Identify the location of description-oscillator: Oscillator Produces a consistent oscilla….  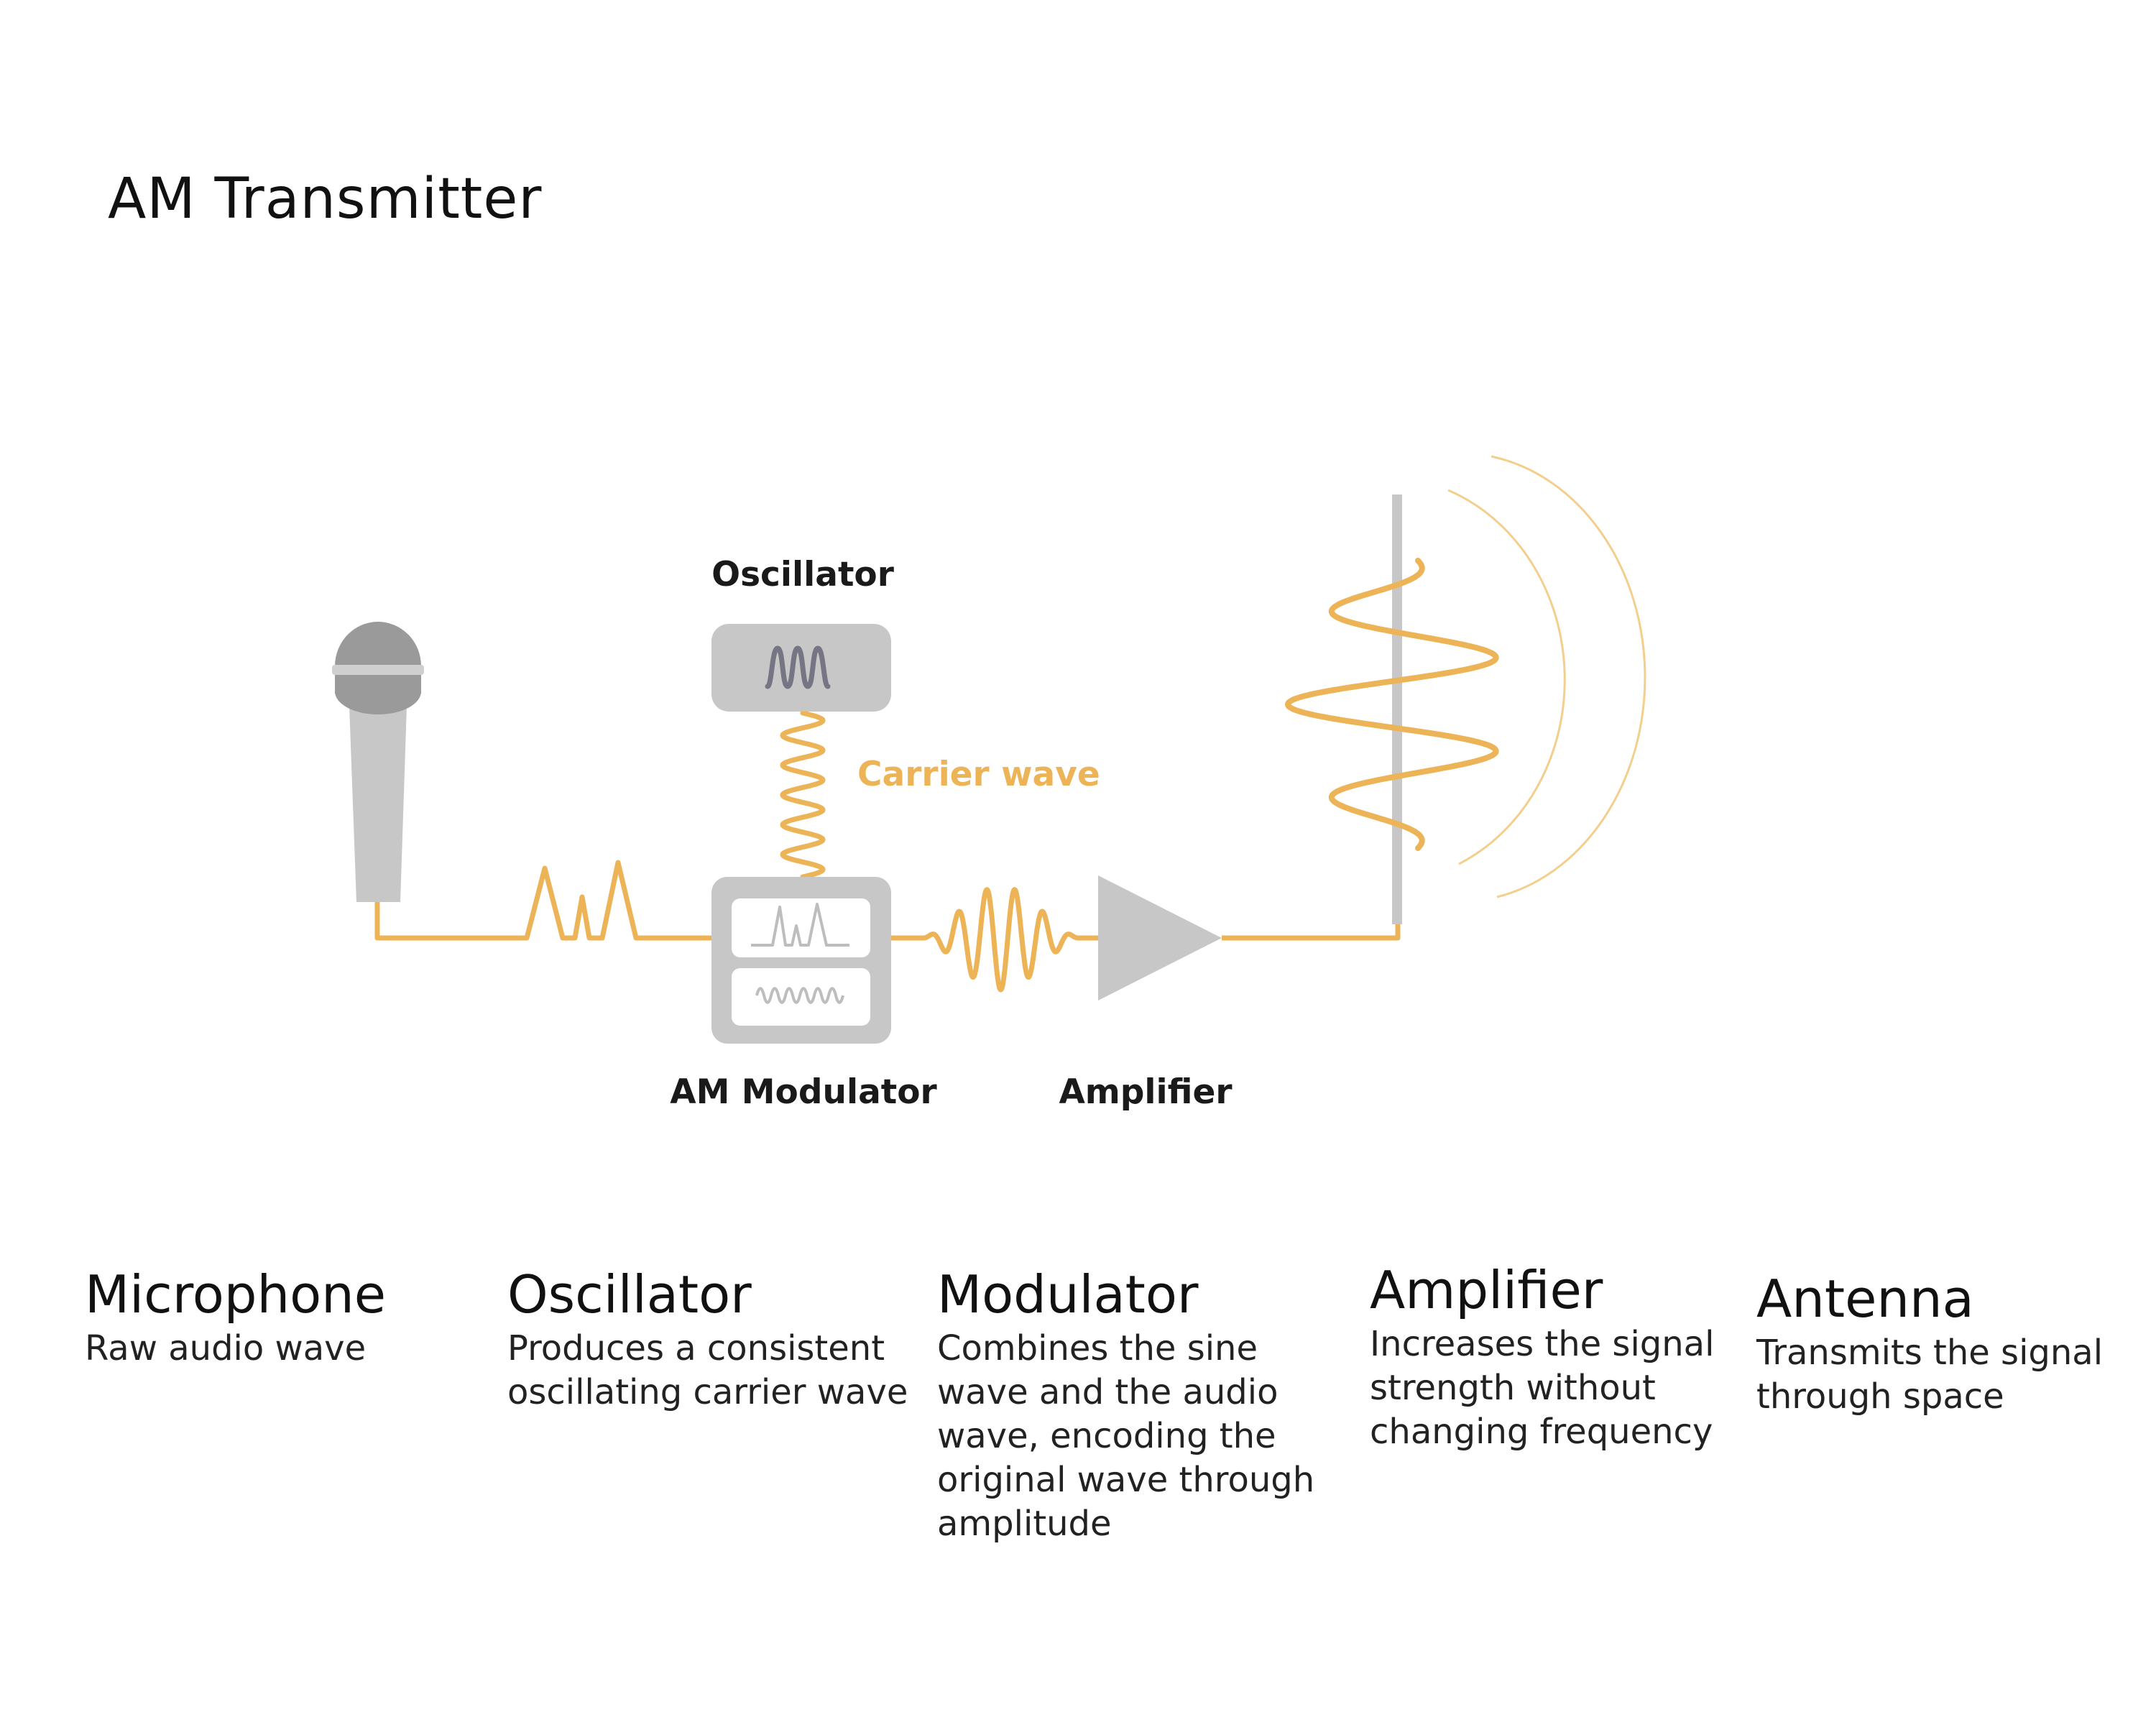
(708, 1338).